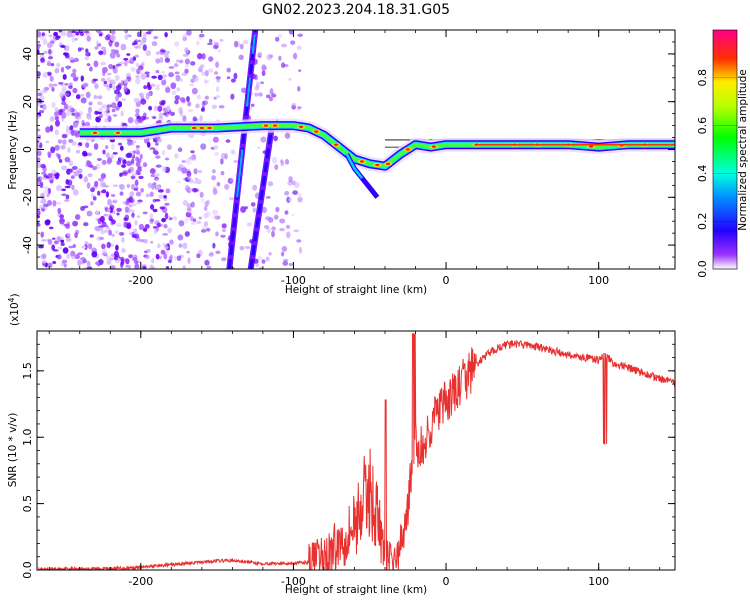 This screenshot has width=750, height=600. I want to click on snr-ytick-label: 1.0, so click(27, 437).